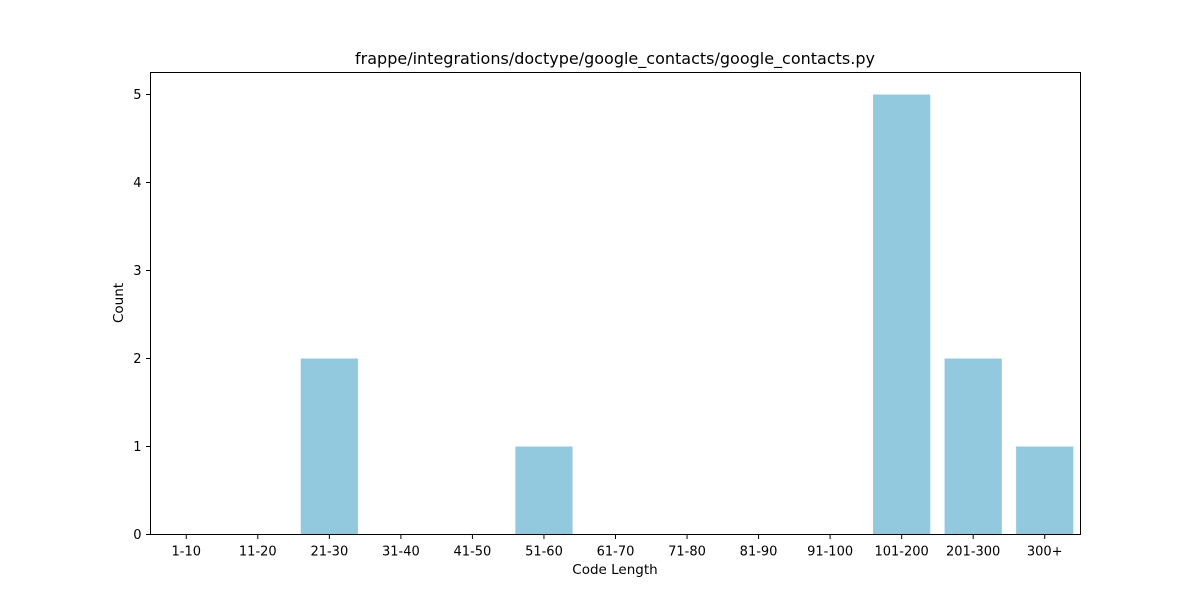 This screenshot has height=604, width=1200. Describe the element at coordinates (187, 552) in the screenshot. I see `x-tick-label: 1-10` at that location.